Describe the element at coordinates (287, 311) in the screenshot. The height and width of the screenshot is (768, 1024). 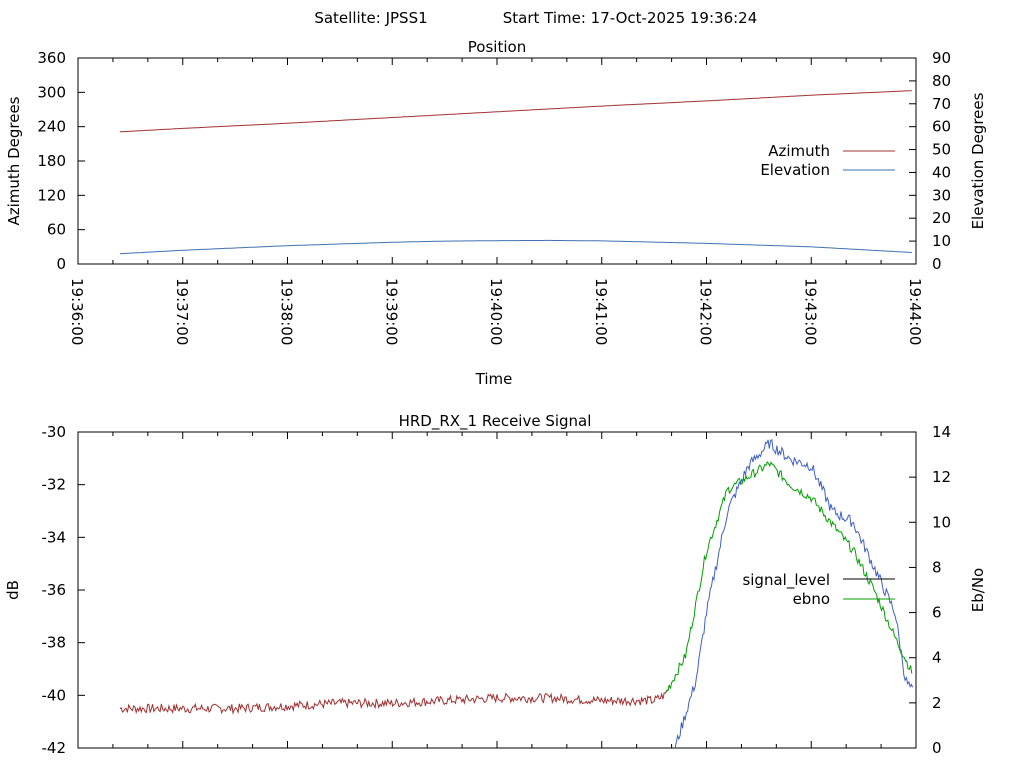
I see `position-xtick-label: 19:38:00` at that location.